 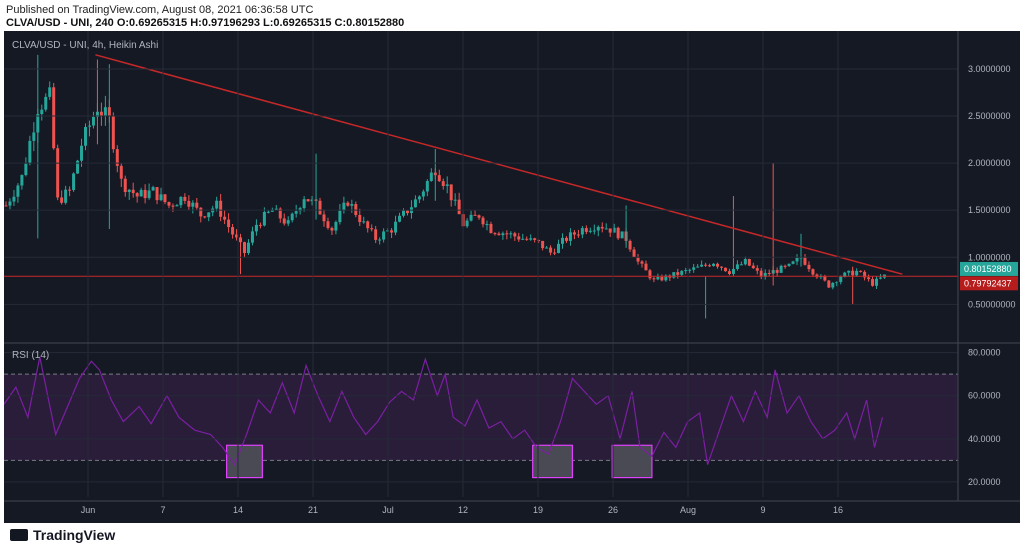 I want to click on x-tick-label: 26, so click(x=613, y=510).